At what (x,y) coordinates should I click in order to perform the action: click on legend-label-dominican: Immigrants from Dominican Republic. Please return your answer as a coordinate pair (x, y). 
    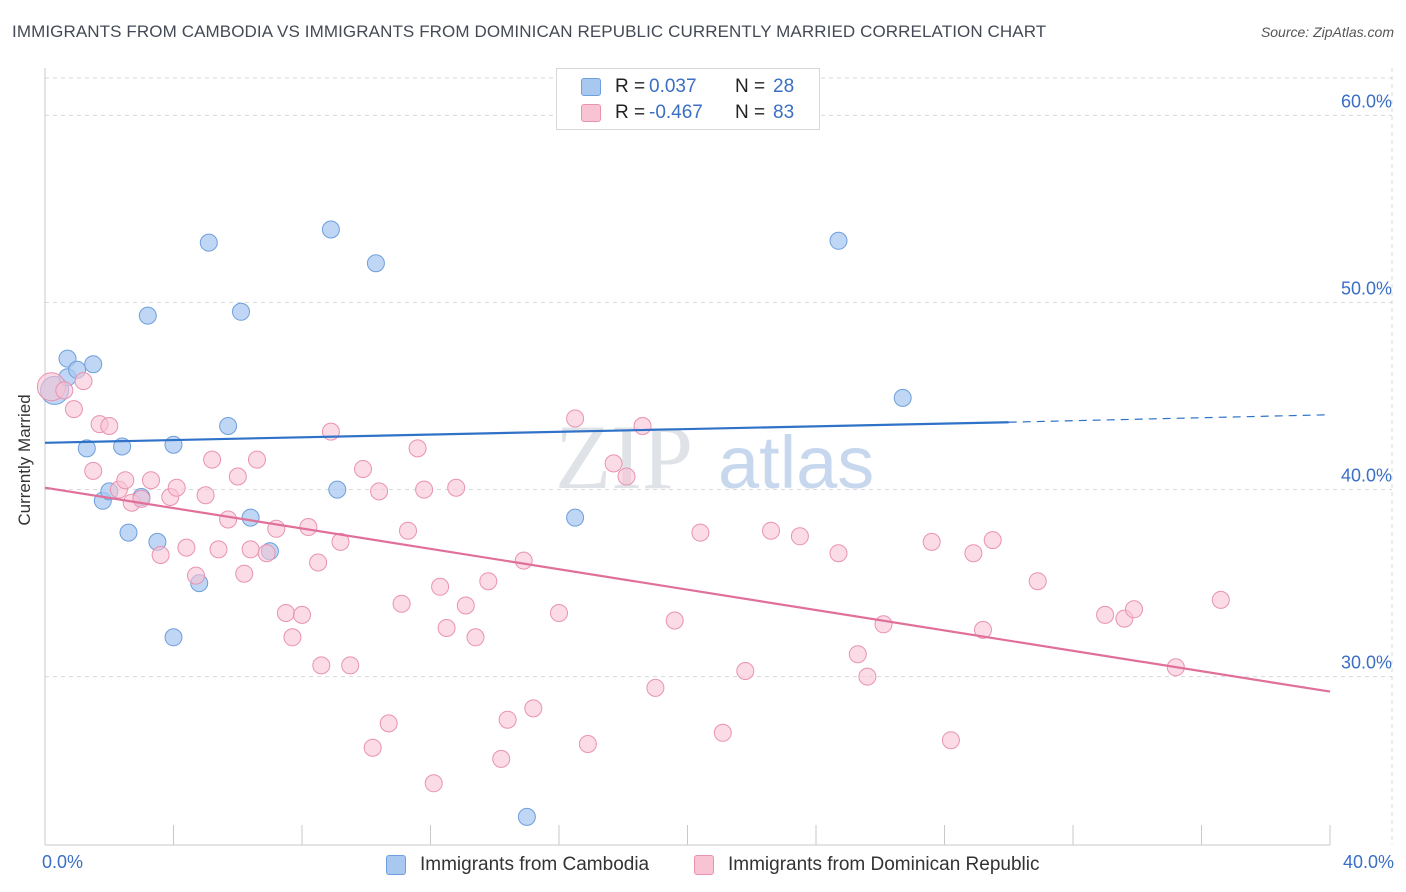
    Looking at the image, I should click on (884, 864).